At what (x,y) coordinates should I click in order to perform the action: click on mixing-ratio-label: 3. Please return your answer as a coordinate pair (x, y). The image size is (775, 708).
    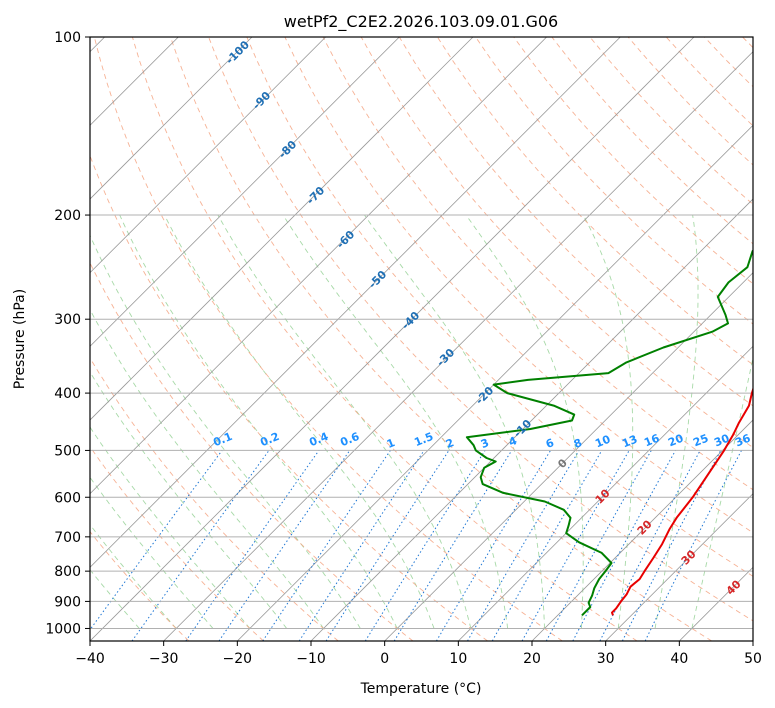
    Looking at the image, I should click on (485, 443).